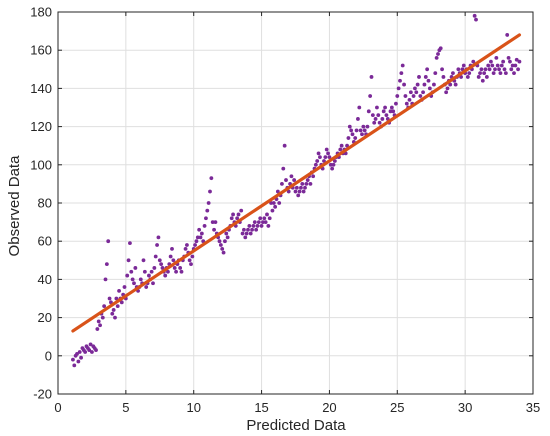 The width and height of the screenshot is (550, 436). I want to click on x-tick-label: 5, so click(125, 407).